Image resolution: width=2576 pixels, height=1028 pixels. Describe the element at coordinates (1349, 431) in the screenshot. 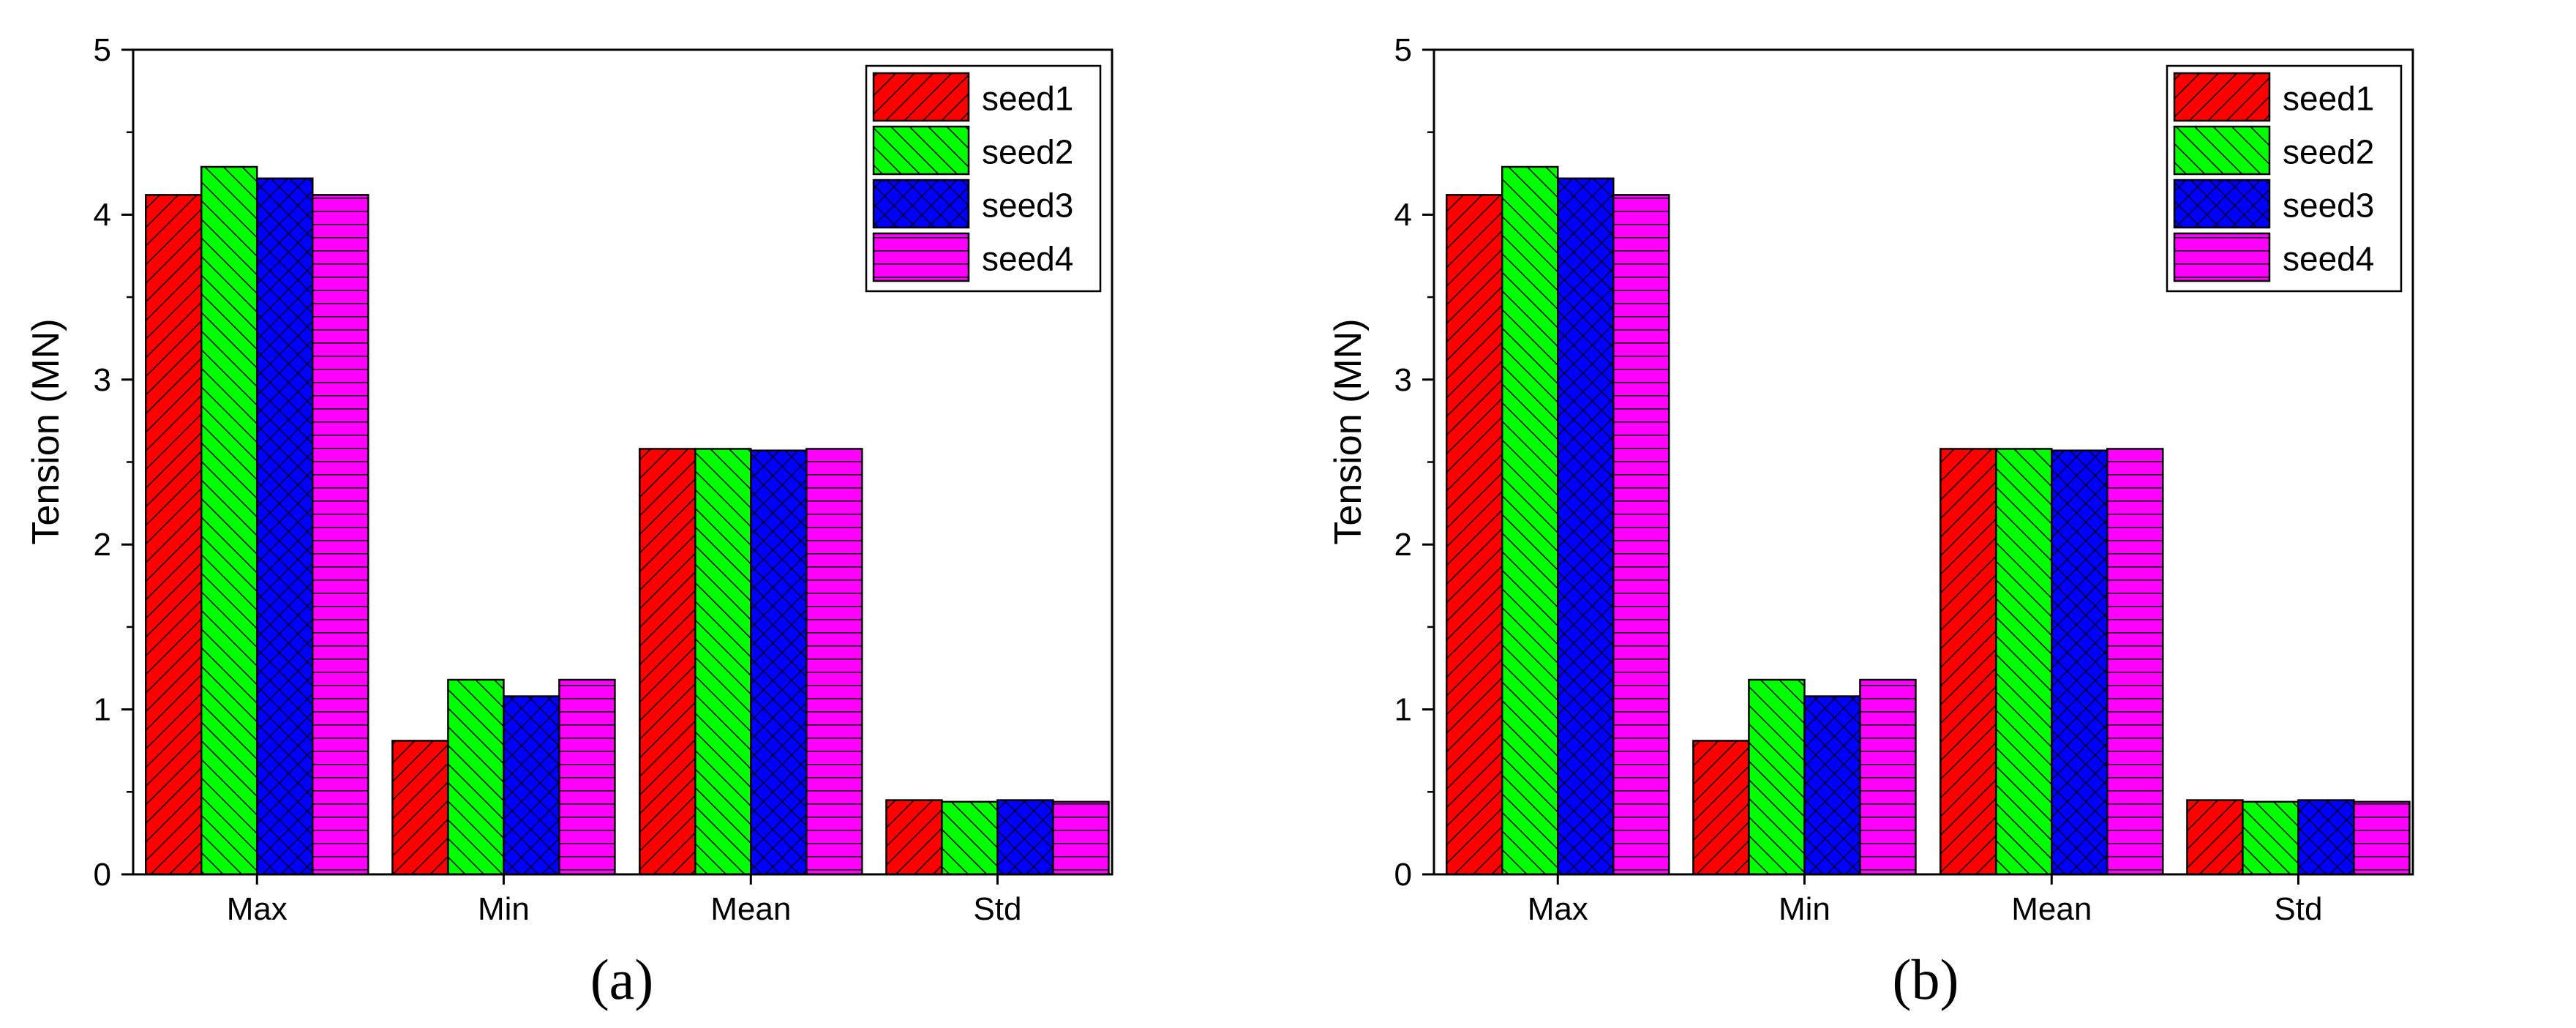

I see `y-axis-label-b: Tension (MN)` at that location.